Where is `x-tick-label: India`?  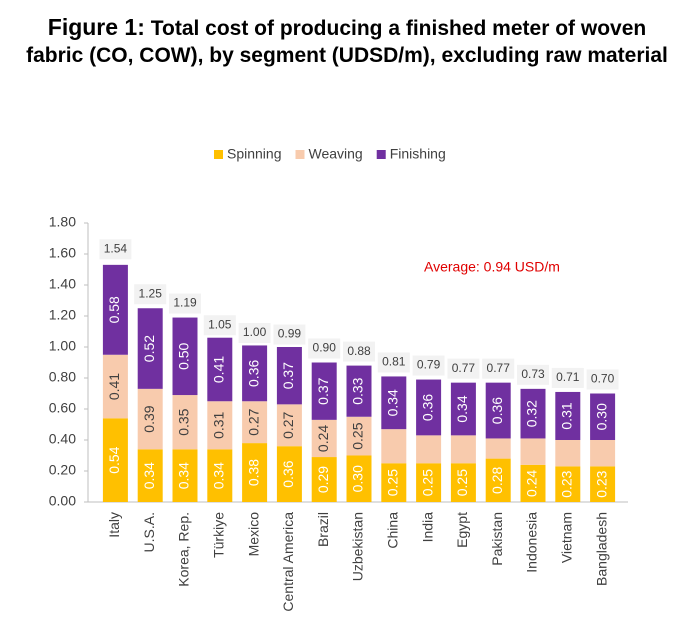
x-tick-label: India is located at coordinates (427, 527).